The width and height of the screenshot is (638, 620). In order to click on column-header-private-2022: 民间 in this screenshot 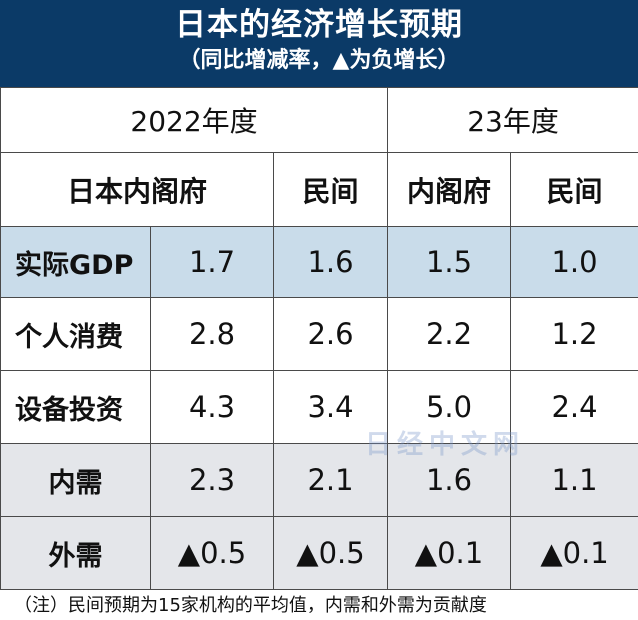, I will do `click(330, 189)`.